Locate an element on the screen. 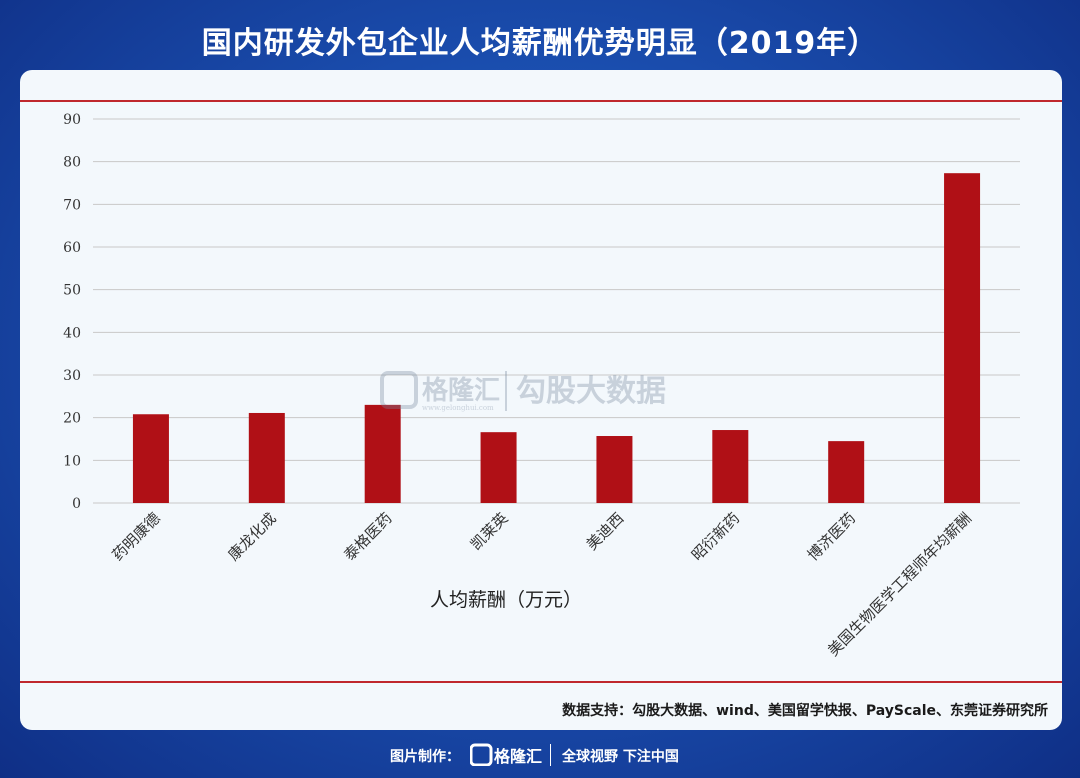  watermark-url: www.gelonghui.com is located at coordinates (458, 408).